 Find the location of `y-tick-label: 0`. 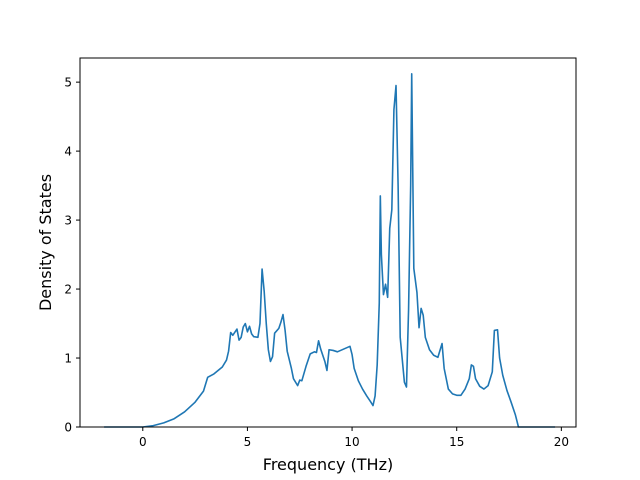

y-tick-label: 0 is located at coordinates (68, 428).